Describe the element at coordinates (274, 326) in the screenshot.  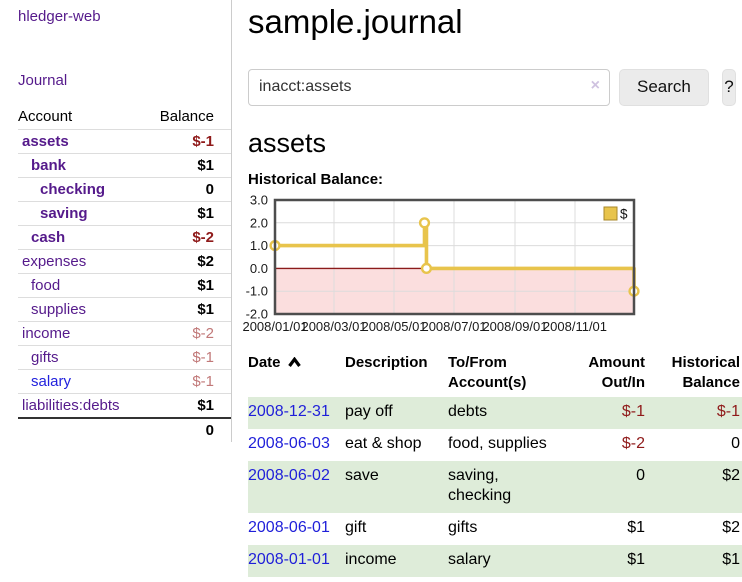
I see `x-axis-label: 2008/01/01` at that location.